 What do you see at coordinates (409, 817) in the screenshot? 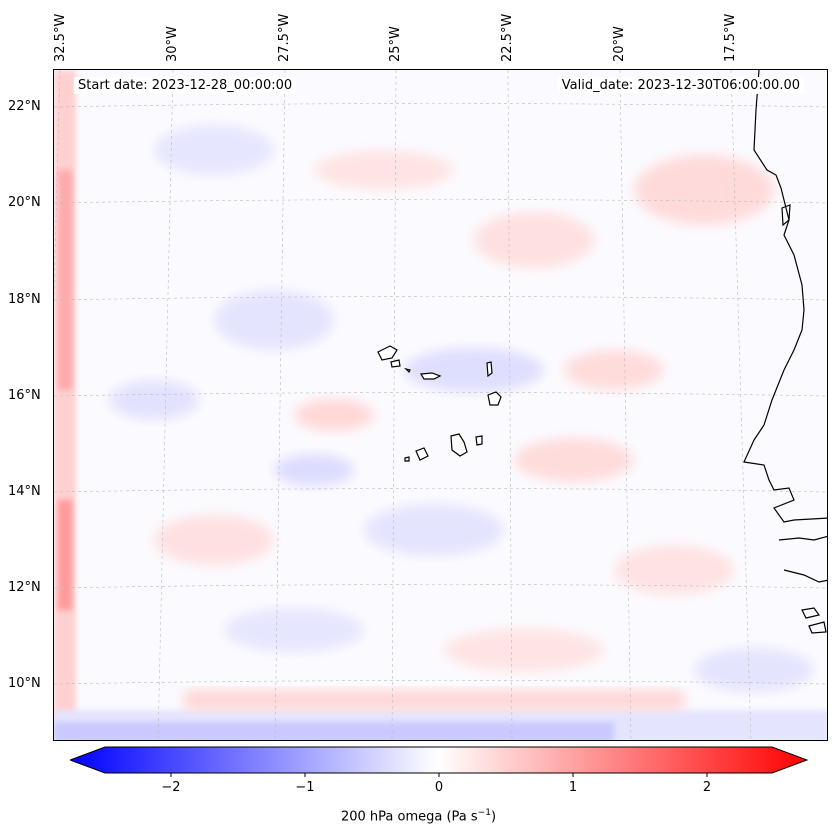
I see `colorbar-label-text: 200 hPa omega (Pa s` at bounding box center [409, 817].